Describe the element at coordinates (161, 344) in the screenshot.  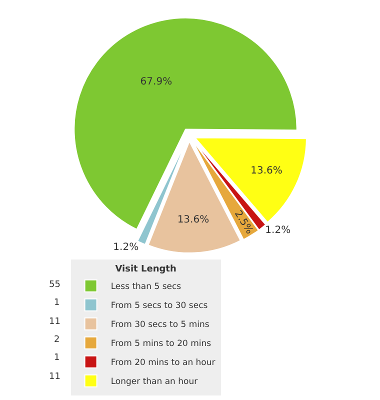
I see `legend-label: From 5 mins to 20 mins` at that location.